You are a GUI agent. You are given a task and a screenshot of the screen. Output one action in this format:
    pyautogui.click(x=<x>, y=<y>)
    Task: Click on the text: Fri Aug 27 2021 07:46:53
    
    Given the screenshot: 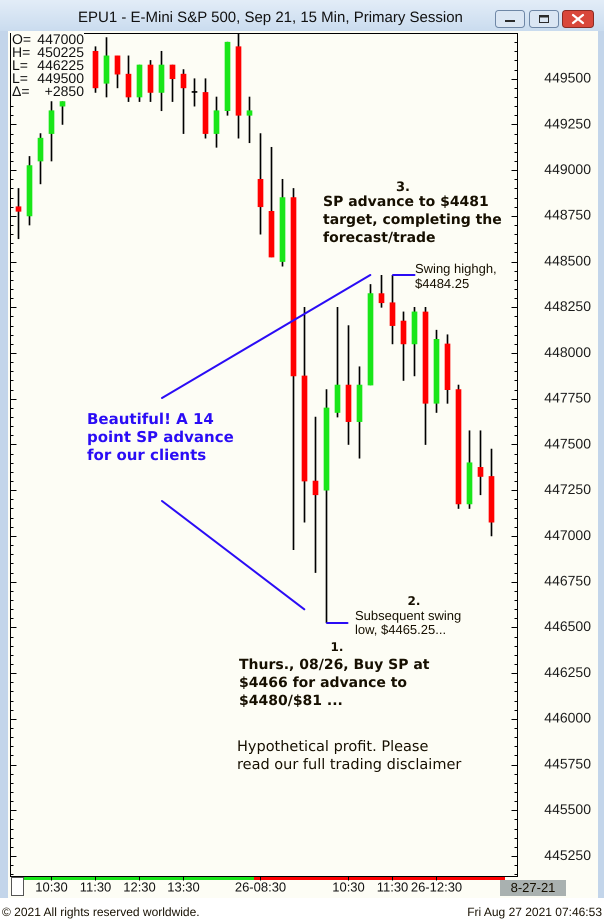 What is the action you would take?
    pyautogui.click(x=534, y=912)
    